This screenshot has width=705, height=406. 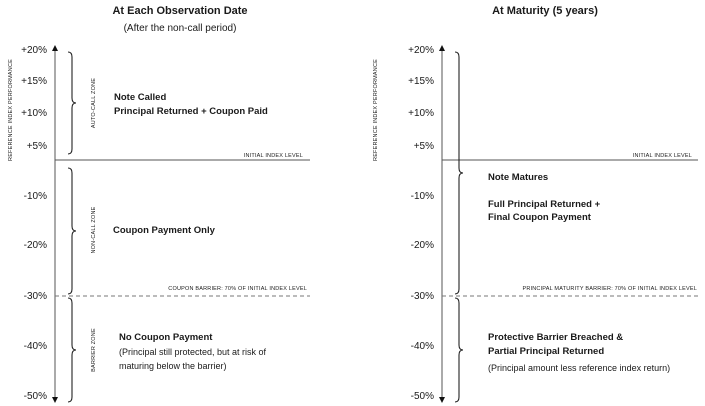 I want to click on left-y-axis-title: REFERENCE INDEX PERFORMANCE, so click(x=11, y=110).